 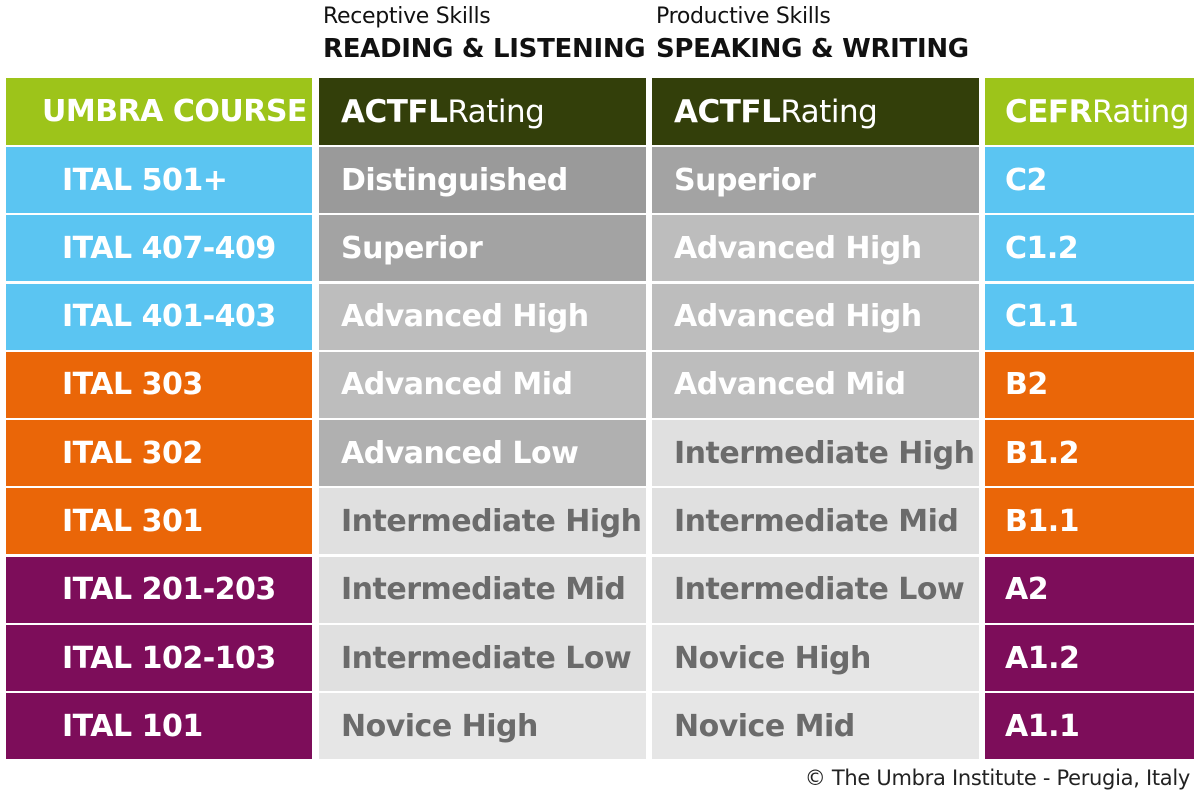 I want to click on receptive-rating-cell: Distinguished, so click(x=482, y=180).